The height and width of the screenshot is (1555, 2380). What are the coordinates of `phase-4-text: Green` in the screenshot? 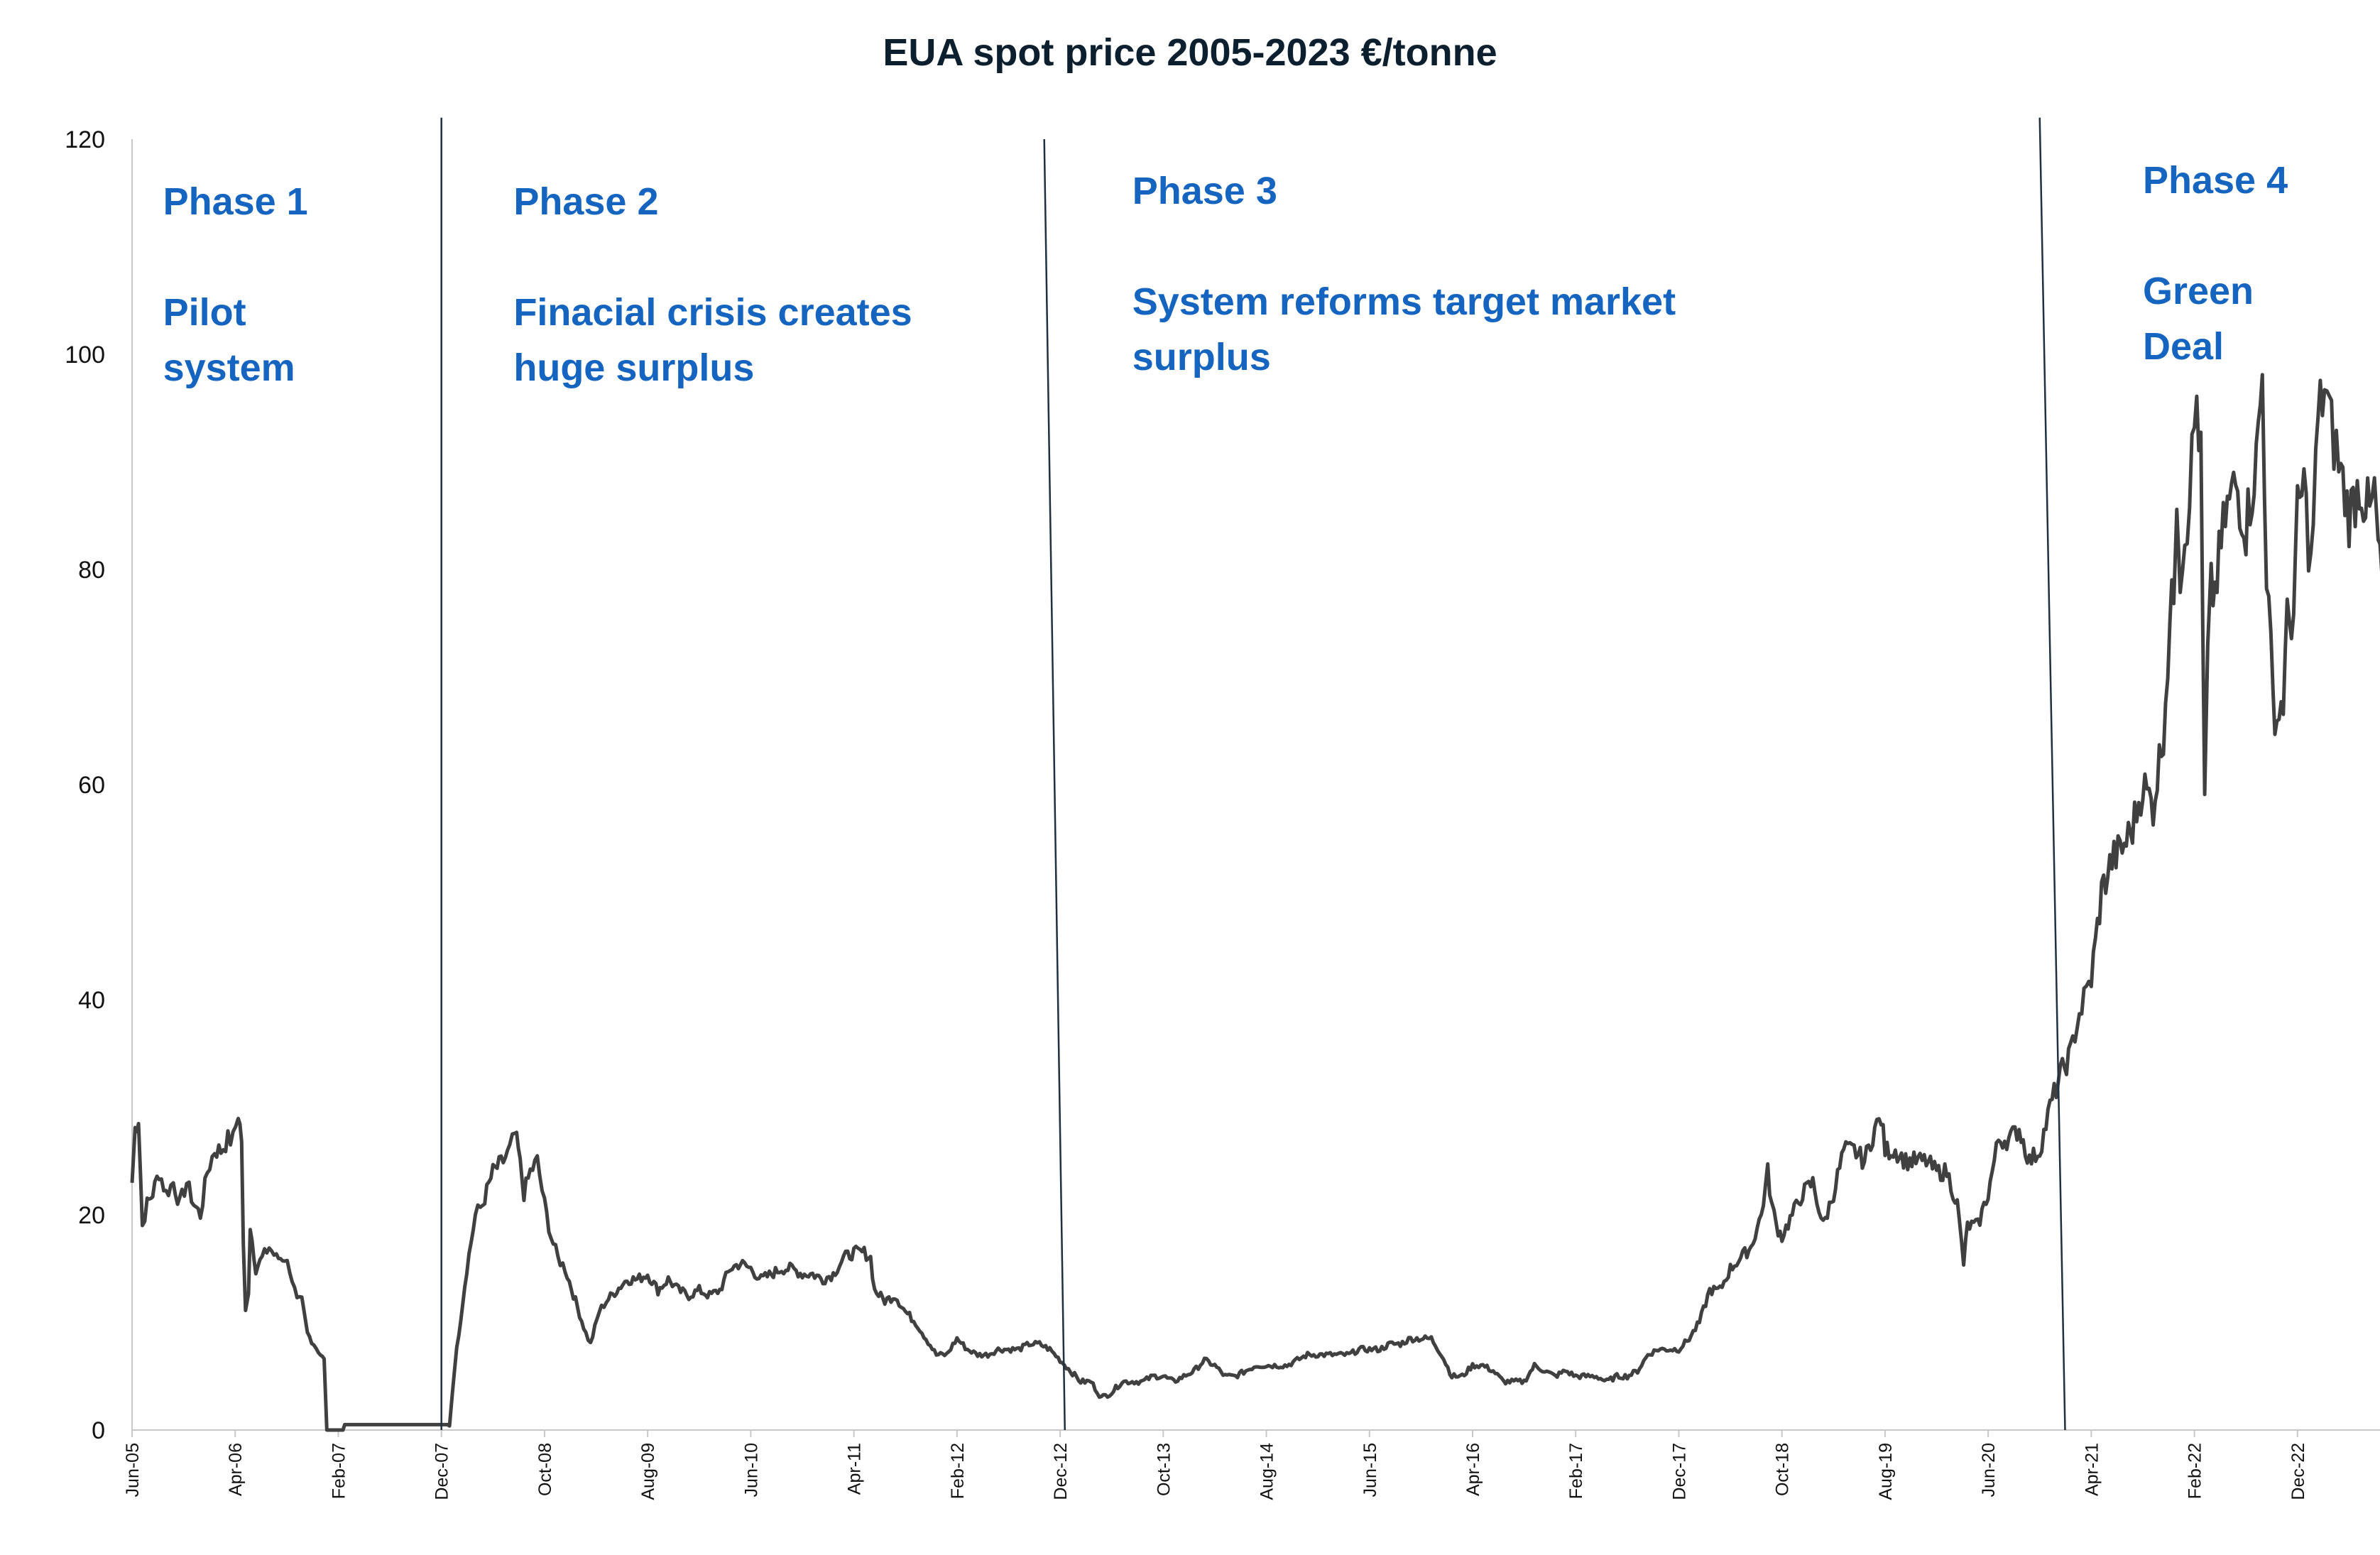 It's located at (2199, 291).